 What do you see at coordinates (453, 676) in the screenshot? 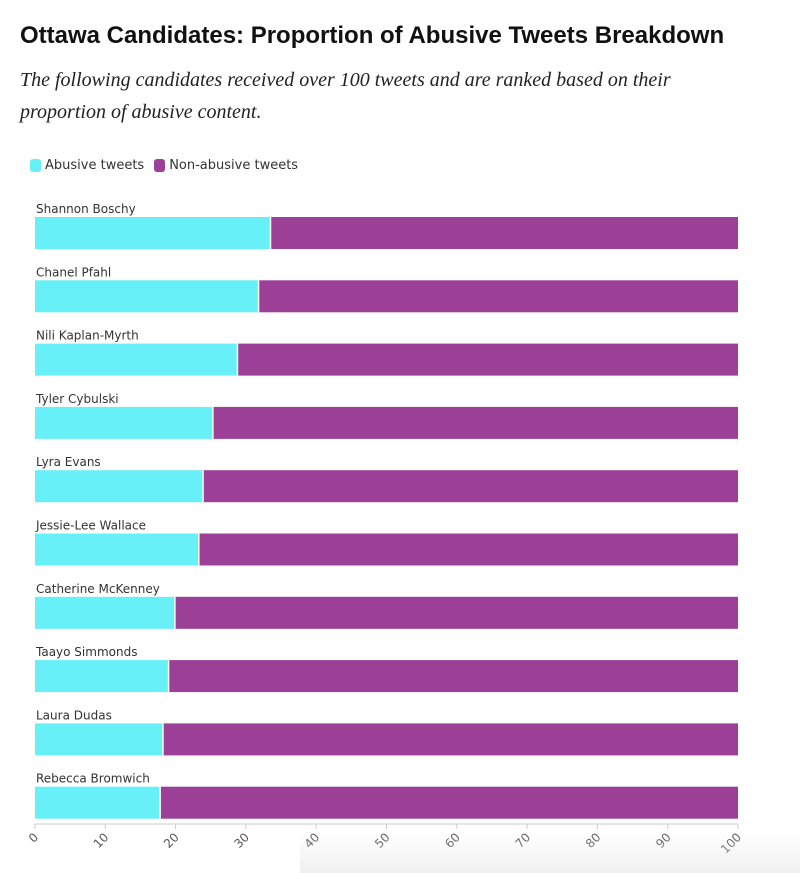
I see `bar-segment-non-abusive-taayo-simmonds` at bounding box center [453, 676].